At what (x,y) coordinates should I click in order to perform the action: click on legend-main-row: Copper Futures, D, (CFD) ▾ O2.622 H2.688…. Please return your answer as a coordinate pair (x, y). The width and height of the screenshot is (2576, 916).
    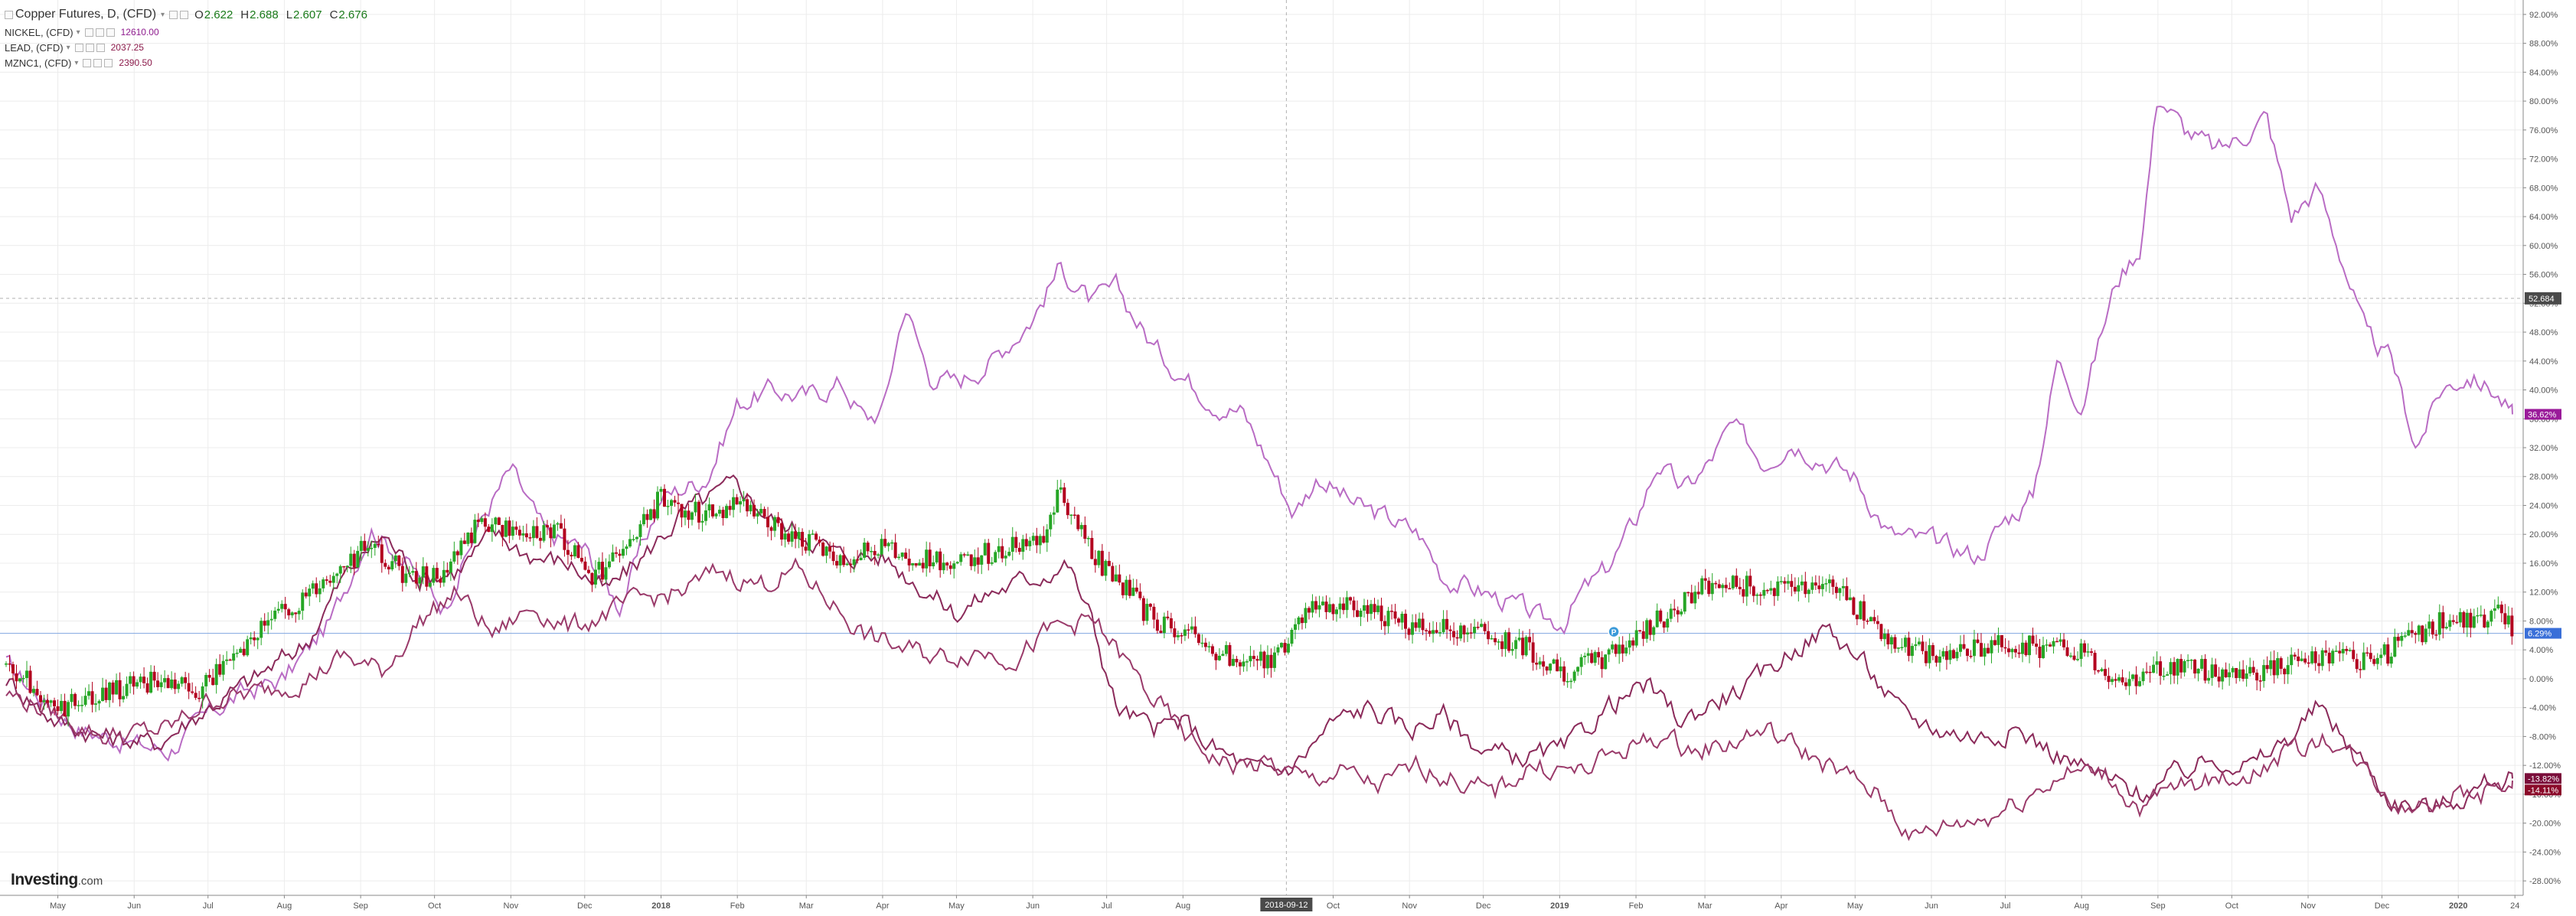
    Looking at the image, I should click on (190, 14).